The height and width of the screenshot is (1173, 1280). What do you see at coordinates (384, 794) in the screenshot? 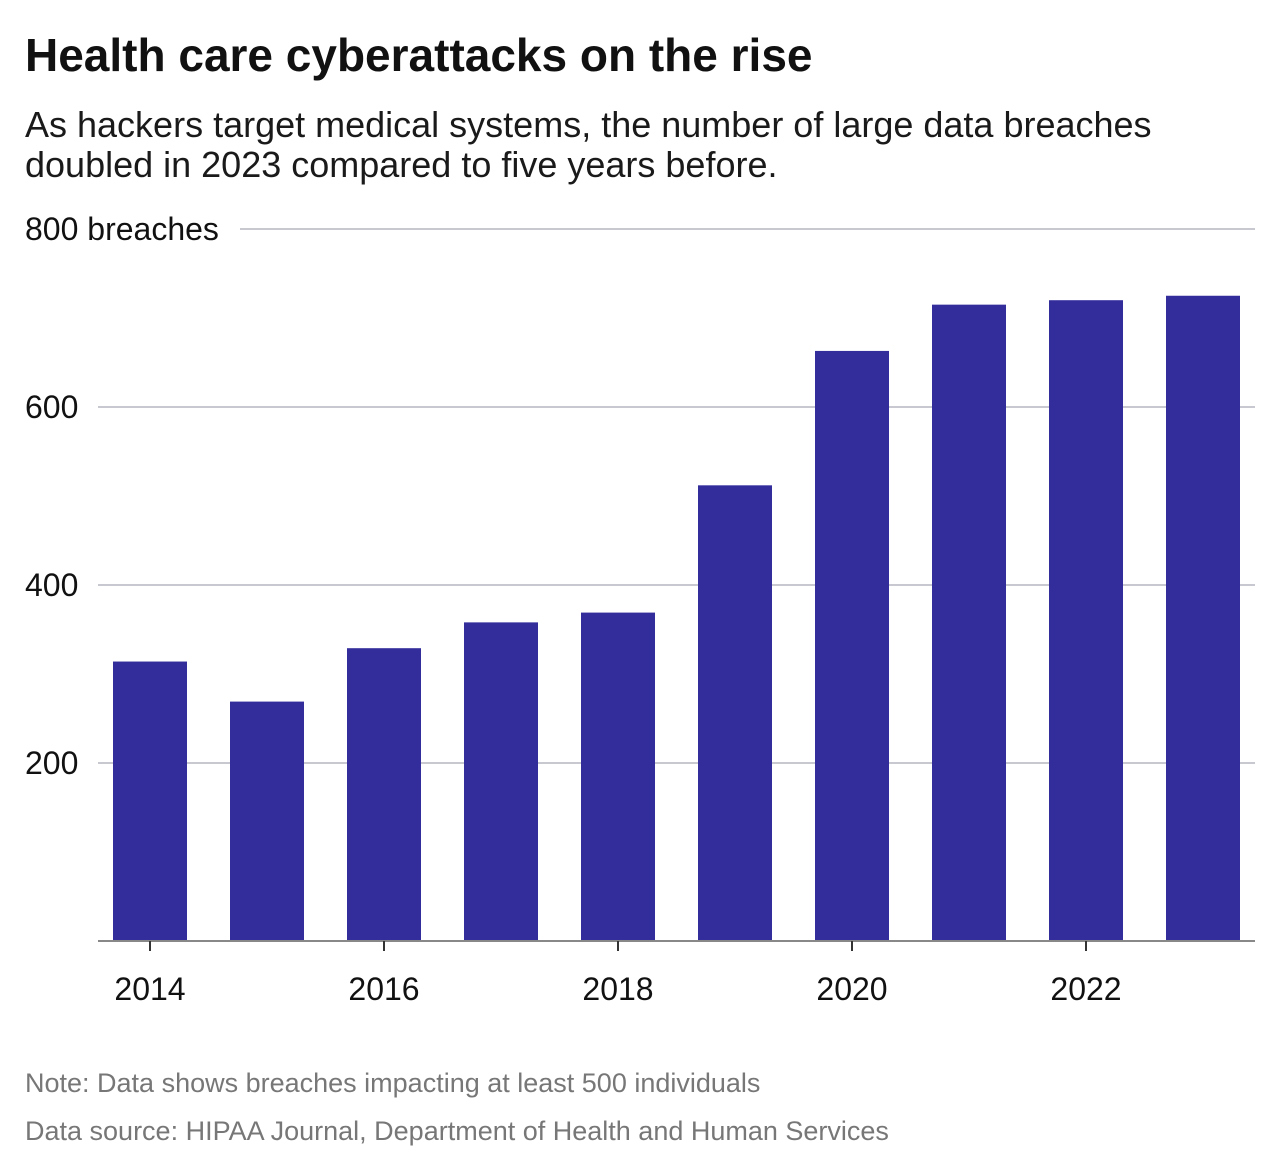
I see `bar-2016` at bounding box center [384, 794].